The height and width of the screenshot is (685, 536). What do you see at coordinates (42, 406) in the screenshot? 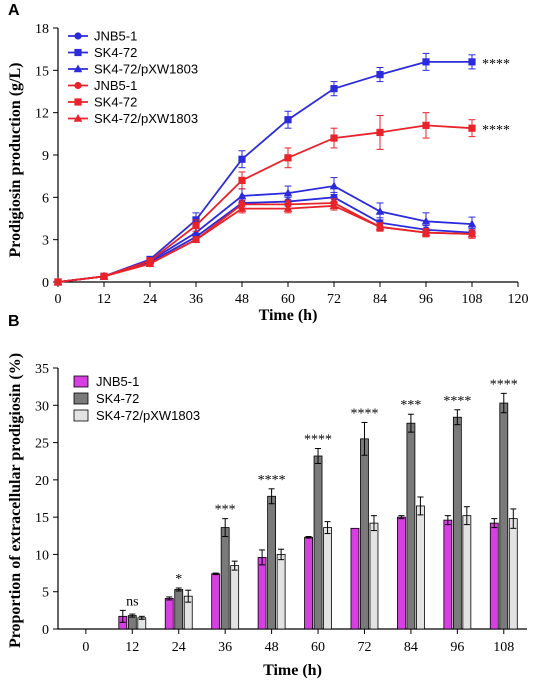
I see `y-tick-label: 30` at bounding box center [42, 406].